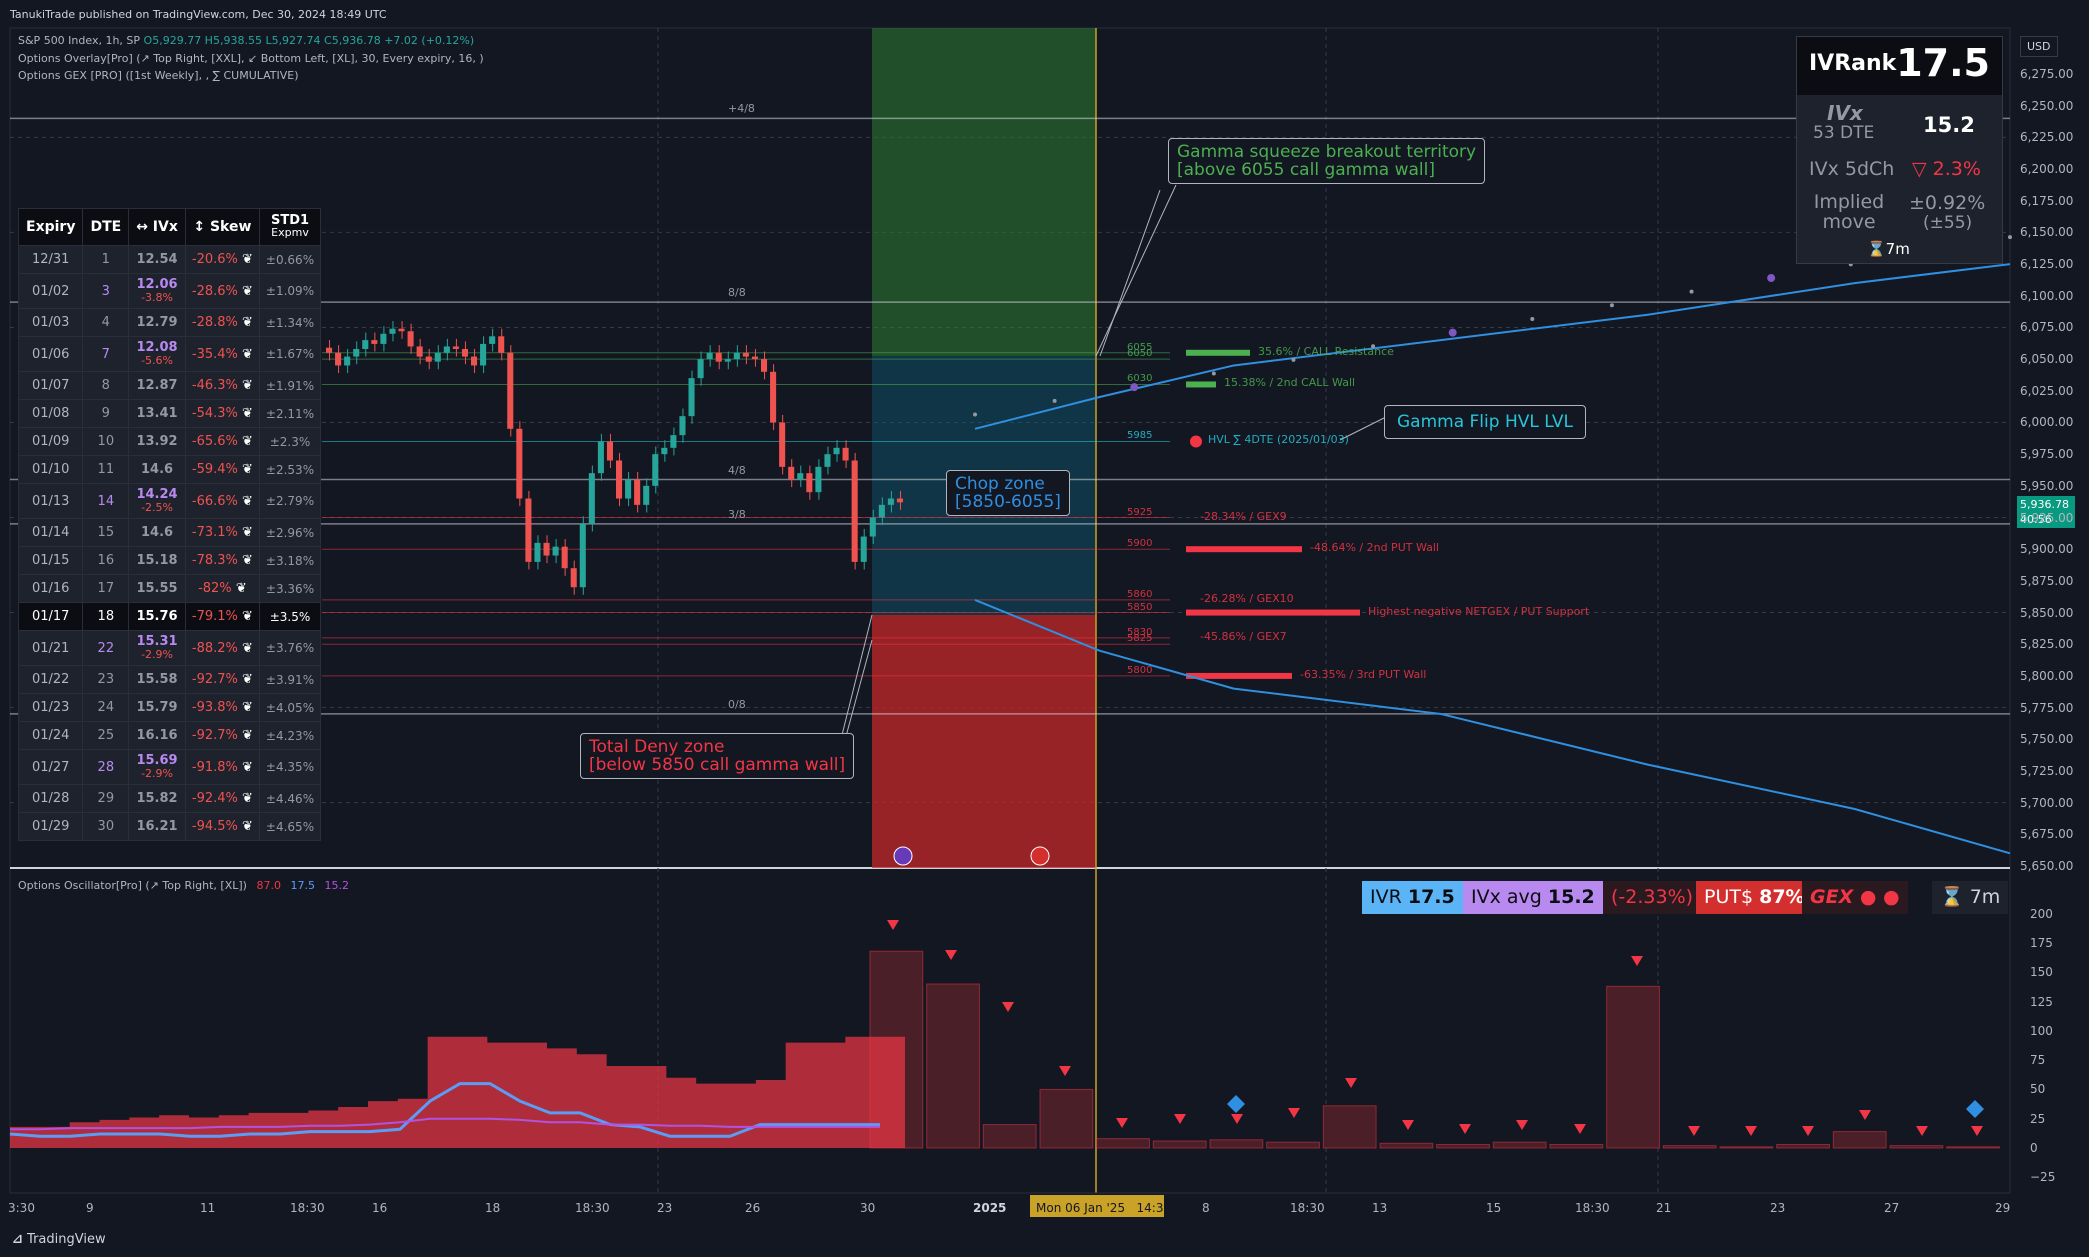 The image size is (2089, 1257). I want to click on osc-timer: ⌛ 7m, so click(1970, 897).